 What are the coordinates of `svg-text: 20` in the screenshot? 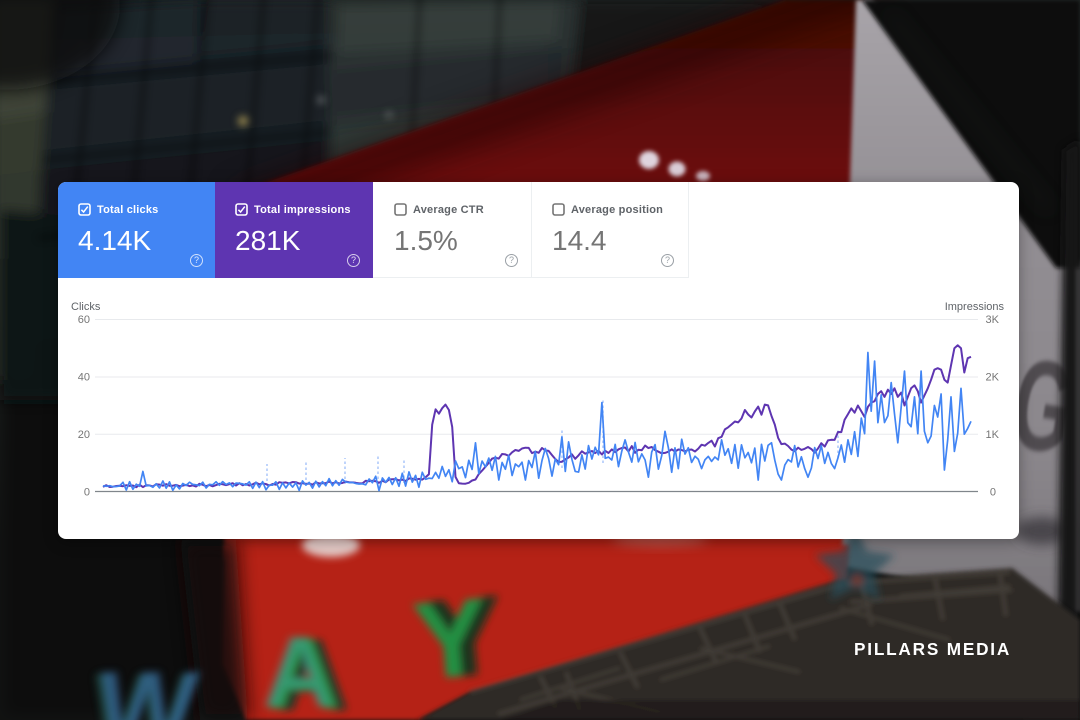 It's located at (84, 435).